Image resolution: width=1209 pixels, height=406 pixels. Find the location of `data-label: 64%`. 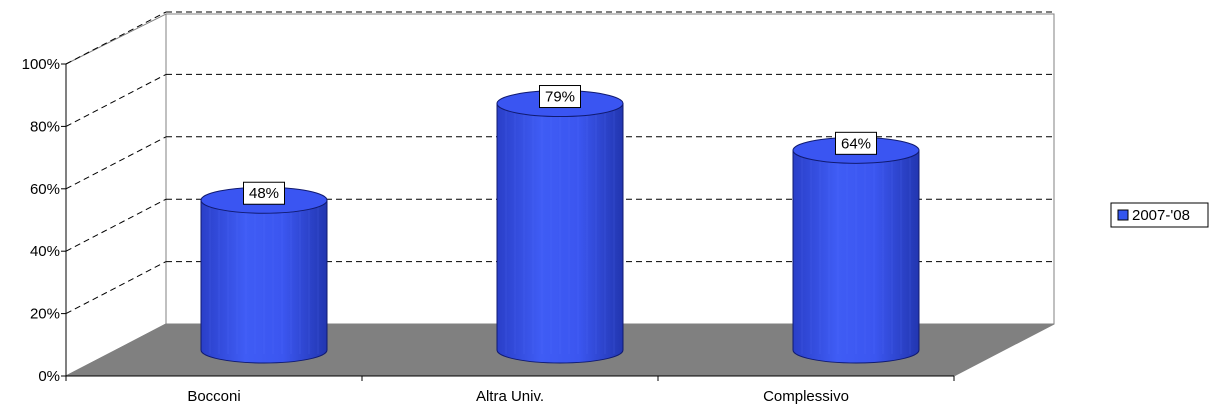

data-label: 64% is located at coordinates (856, 143).